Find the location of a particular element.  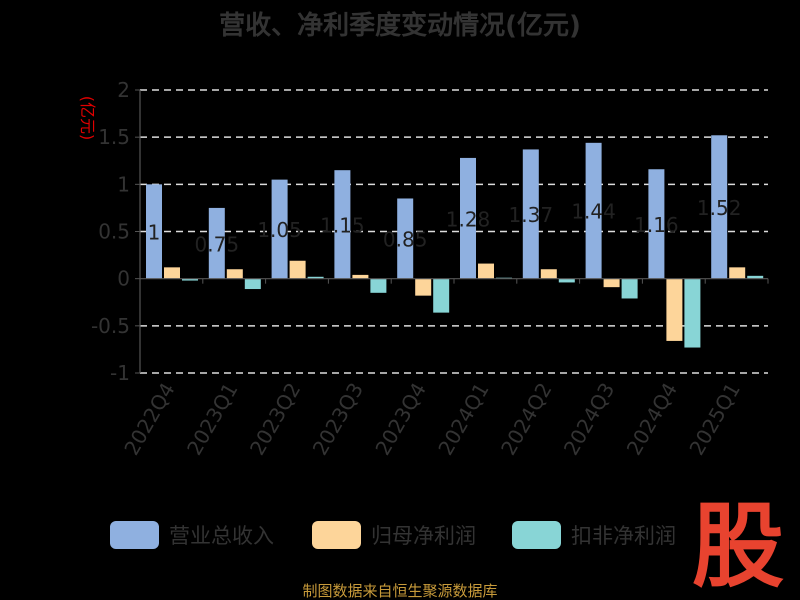

x-tick-label: 2024Q3 is located at coordinates (589, 419).